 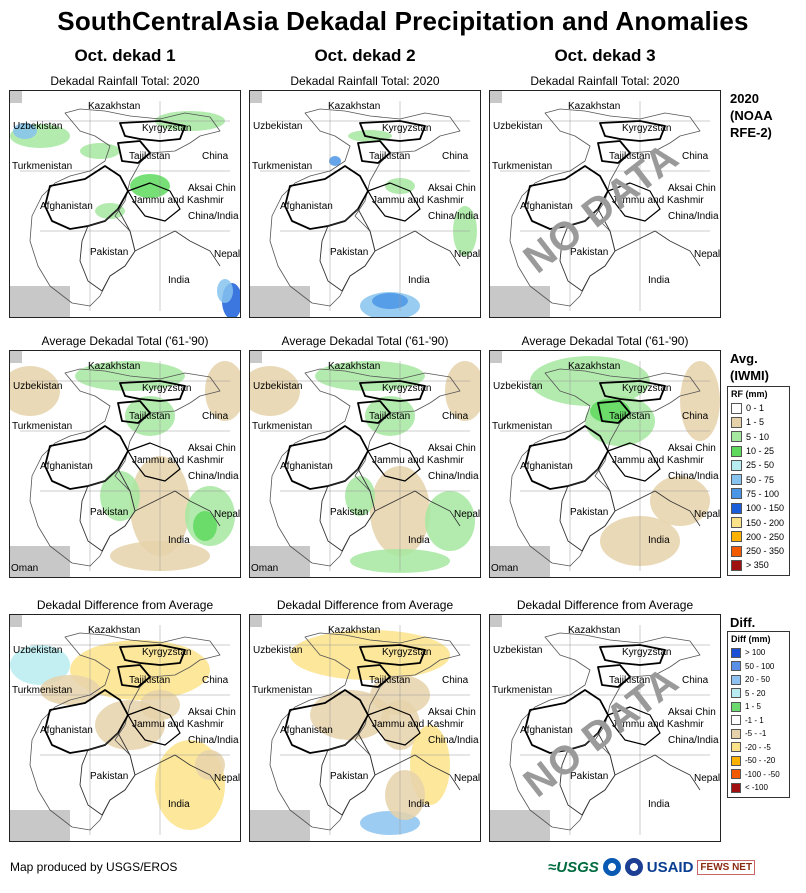 I want to click on legend-label: > 100, so click(x=755, y=653).